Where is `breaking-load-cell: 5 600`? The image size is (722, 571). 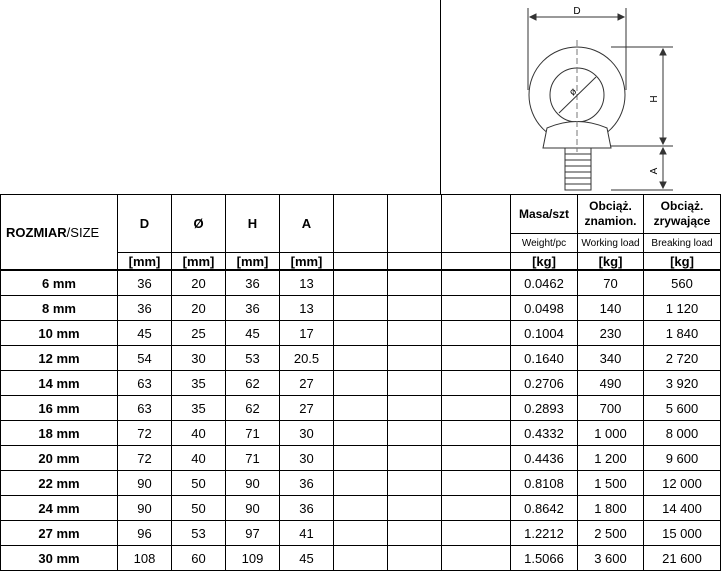
breaking-load-cell: 5 600 is located at coordinates (682, 408).